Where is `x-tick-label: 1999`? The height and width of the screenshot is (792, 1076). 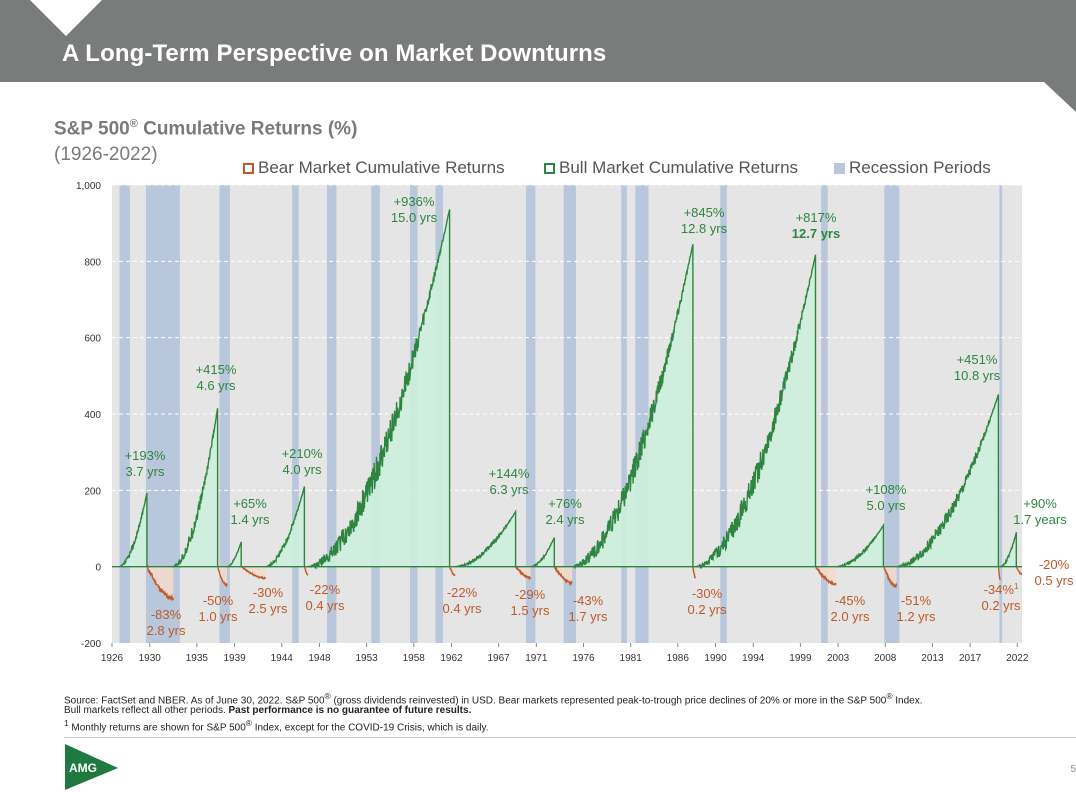
x-tick-label: 1999 is located at coordinates (800, 658).